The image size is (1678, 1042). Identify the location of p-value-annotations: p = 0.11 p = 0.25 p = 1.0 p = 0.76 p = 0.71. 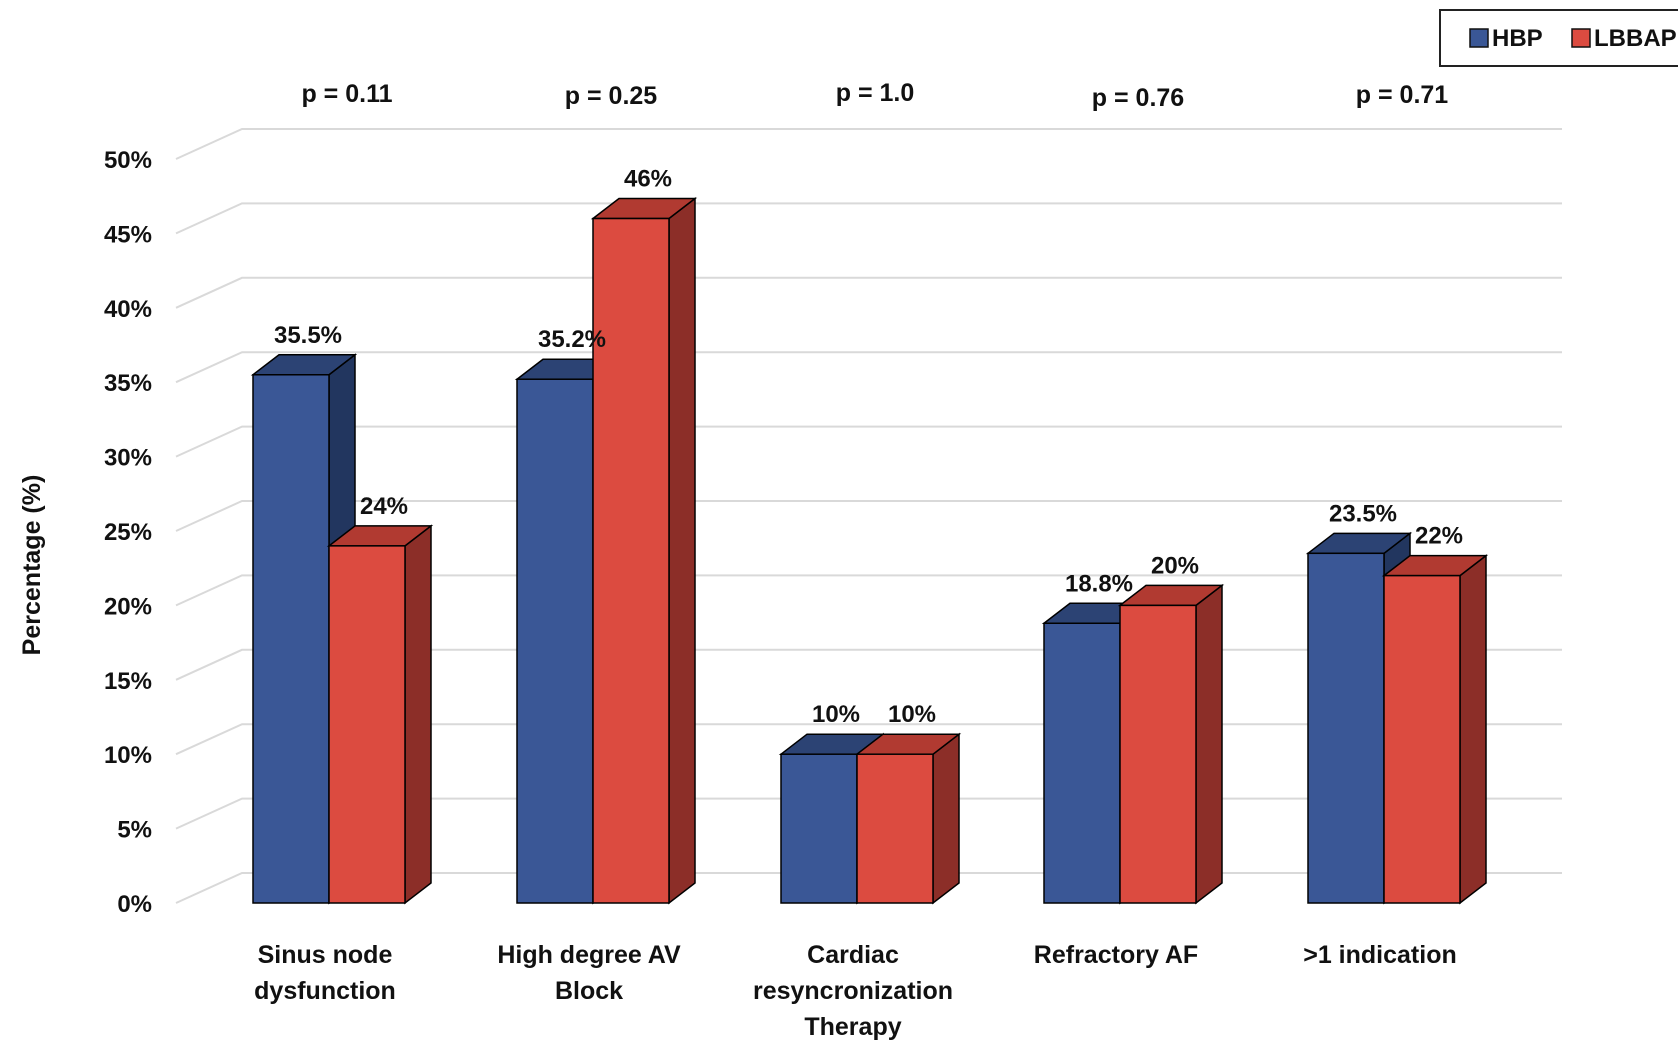
(874, 95).